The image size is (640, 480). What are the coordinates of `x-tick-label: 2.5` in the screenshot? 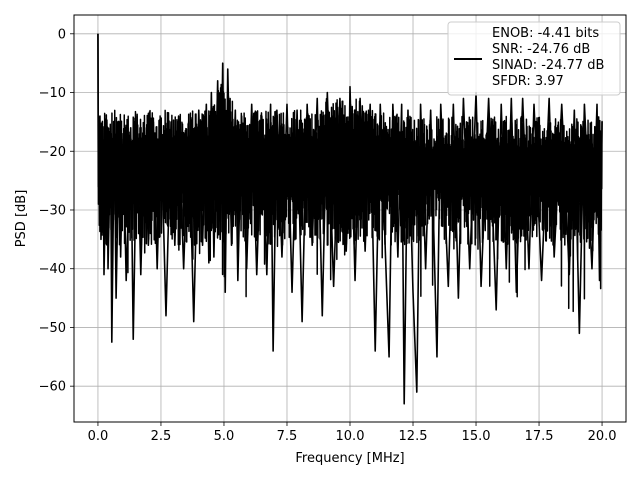 It's located at (161, 436).